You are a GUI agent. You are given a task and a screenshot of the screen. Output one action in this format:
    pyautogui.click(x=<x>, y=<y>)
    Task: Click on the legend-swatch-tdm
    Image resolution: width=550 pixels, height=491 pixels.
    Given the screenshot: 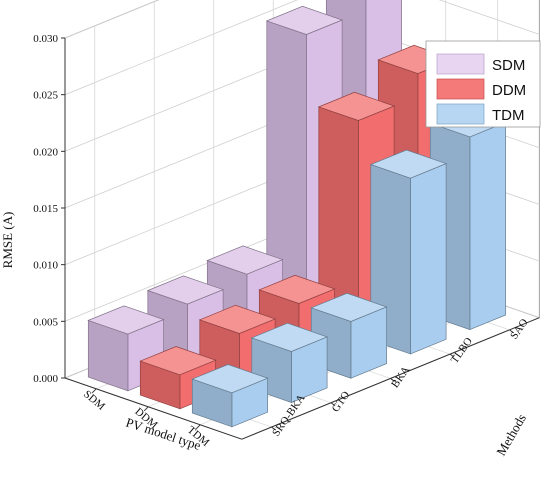 What is the action you would take?
    pyautogui.click(x=460, y=114)
    